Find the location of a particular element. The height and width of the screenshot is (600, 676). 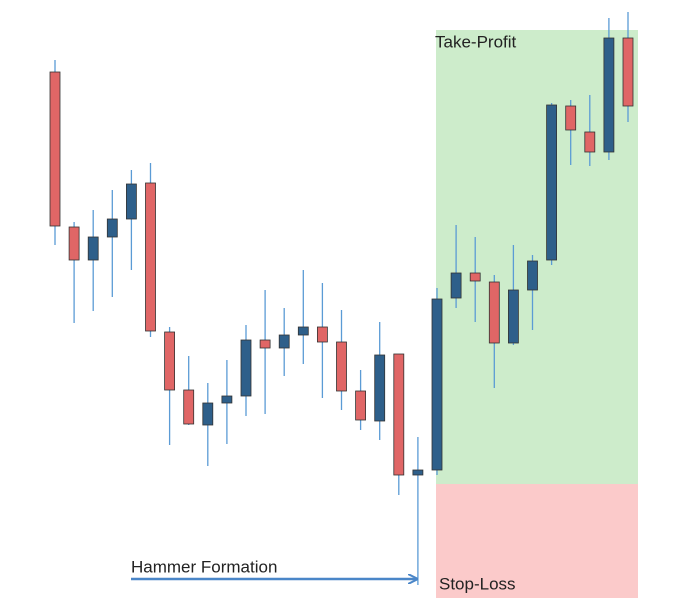

zone is located at coordinates (537, 541).